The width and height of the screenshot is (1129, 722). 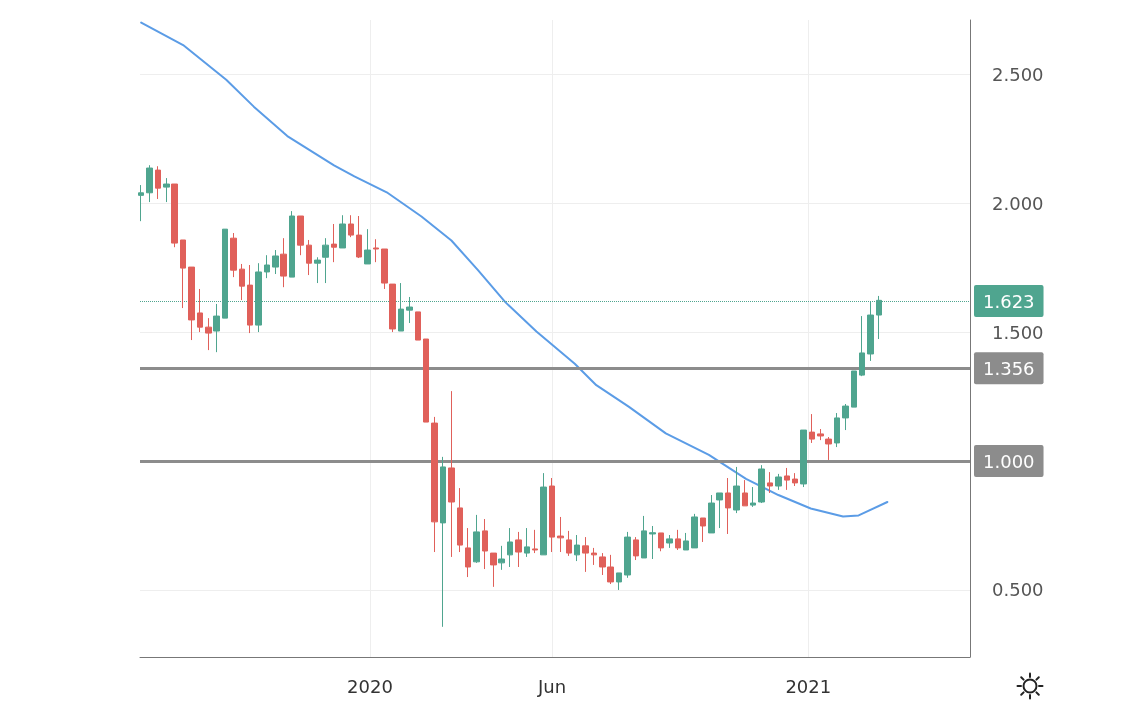 I want to click on ref-line-label: 1.623, so click(x=1009, y=301).